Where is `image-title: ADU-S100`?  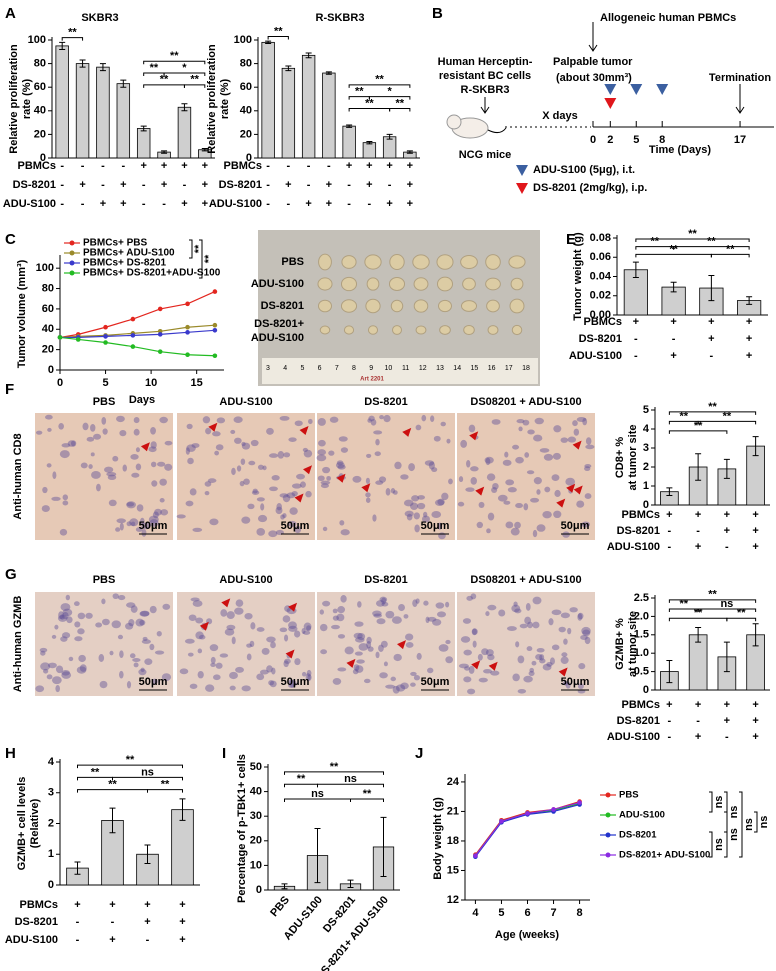 image-title: ADU-S100 is located at coordinates (245, 402).